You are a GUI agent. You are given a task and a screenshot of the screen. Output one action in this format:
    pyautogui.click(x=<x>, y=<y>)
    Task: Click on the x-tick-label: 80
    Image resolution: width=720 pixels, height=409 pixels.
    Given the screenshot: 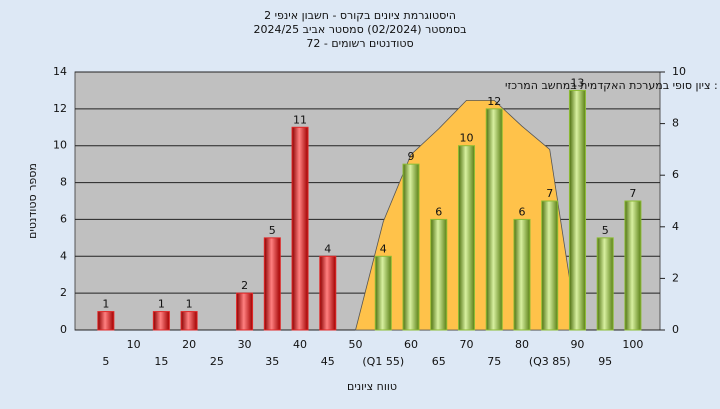 What is the action you would take?
    pyautogui.click(x=522, y=344)
    